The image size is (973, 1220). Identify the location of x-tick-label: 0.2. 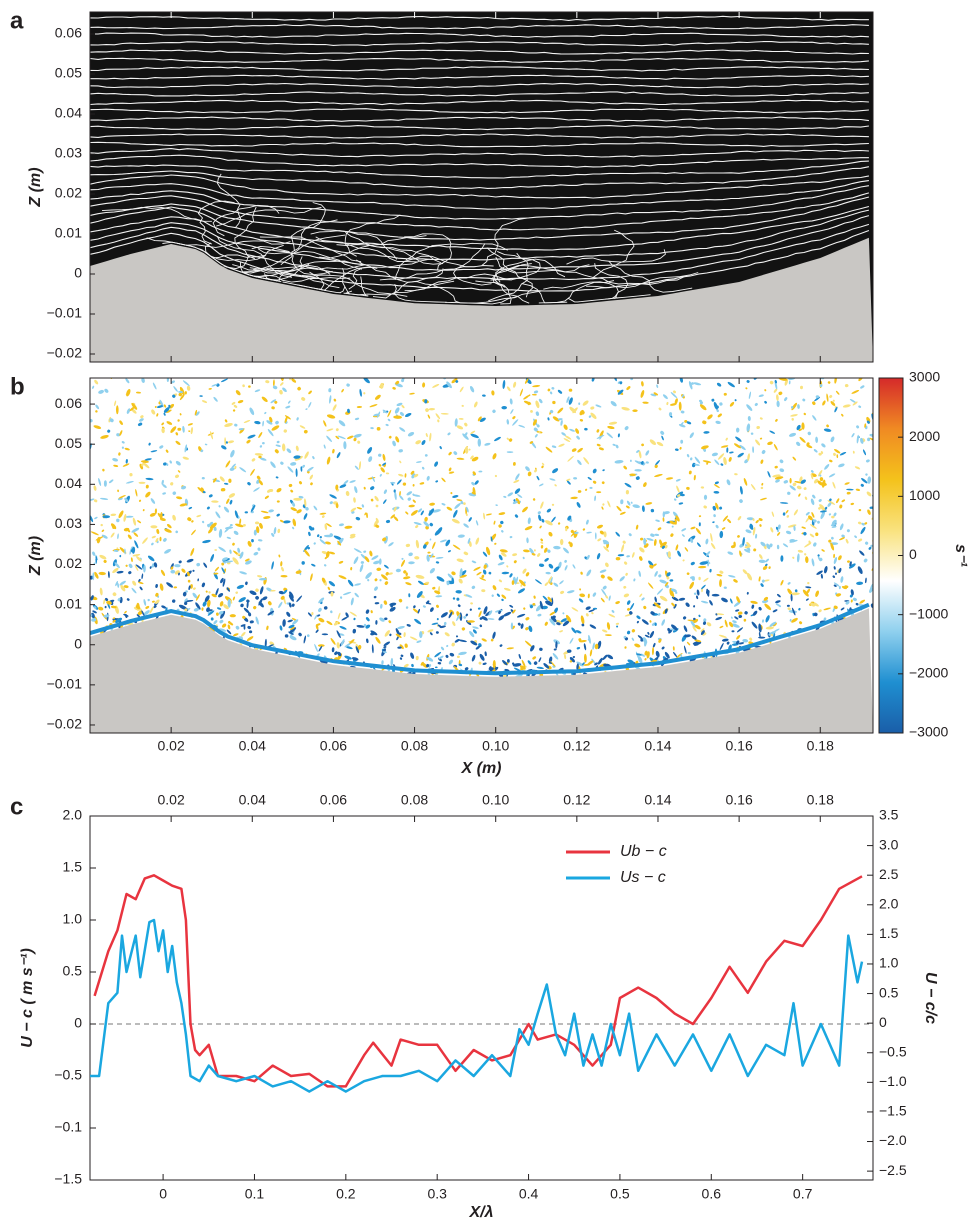
(346, 1194).